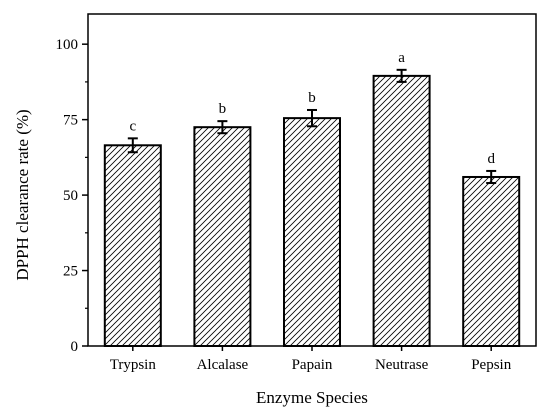 The height and width of the screenshot is (414, 550). I want to click on x-tick-label-trypsin: Trypsin, so click(133, 365).